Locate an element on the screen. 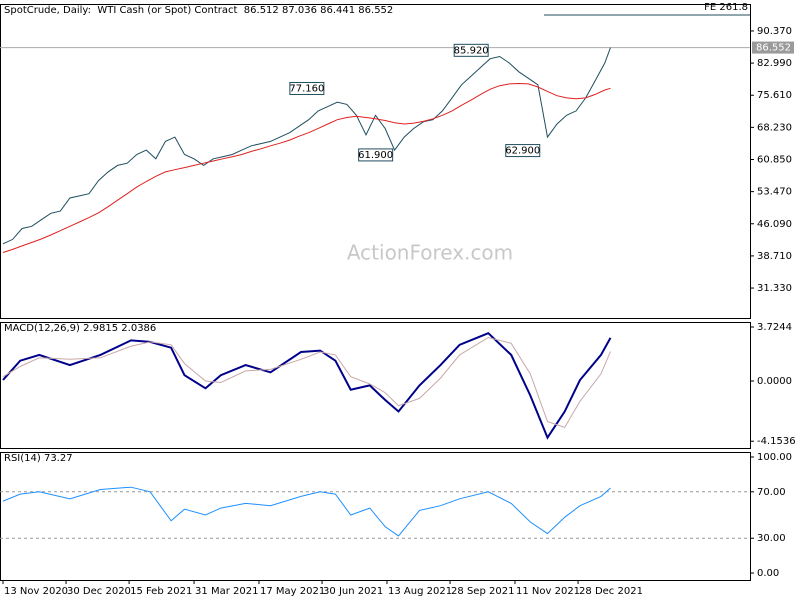 This screenshot has height=600, width=800. x-tick-label: 17 May 2021 is located at coordinates (292, 591).